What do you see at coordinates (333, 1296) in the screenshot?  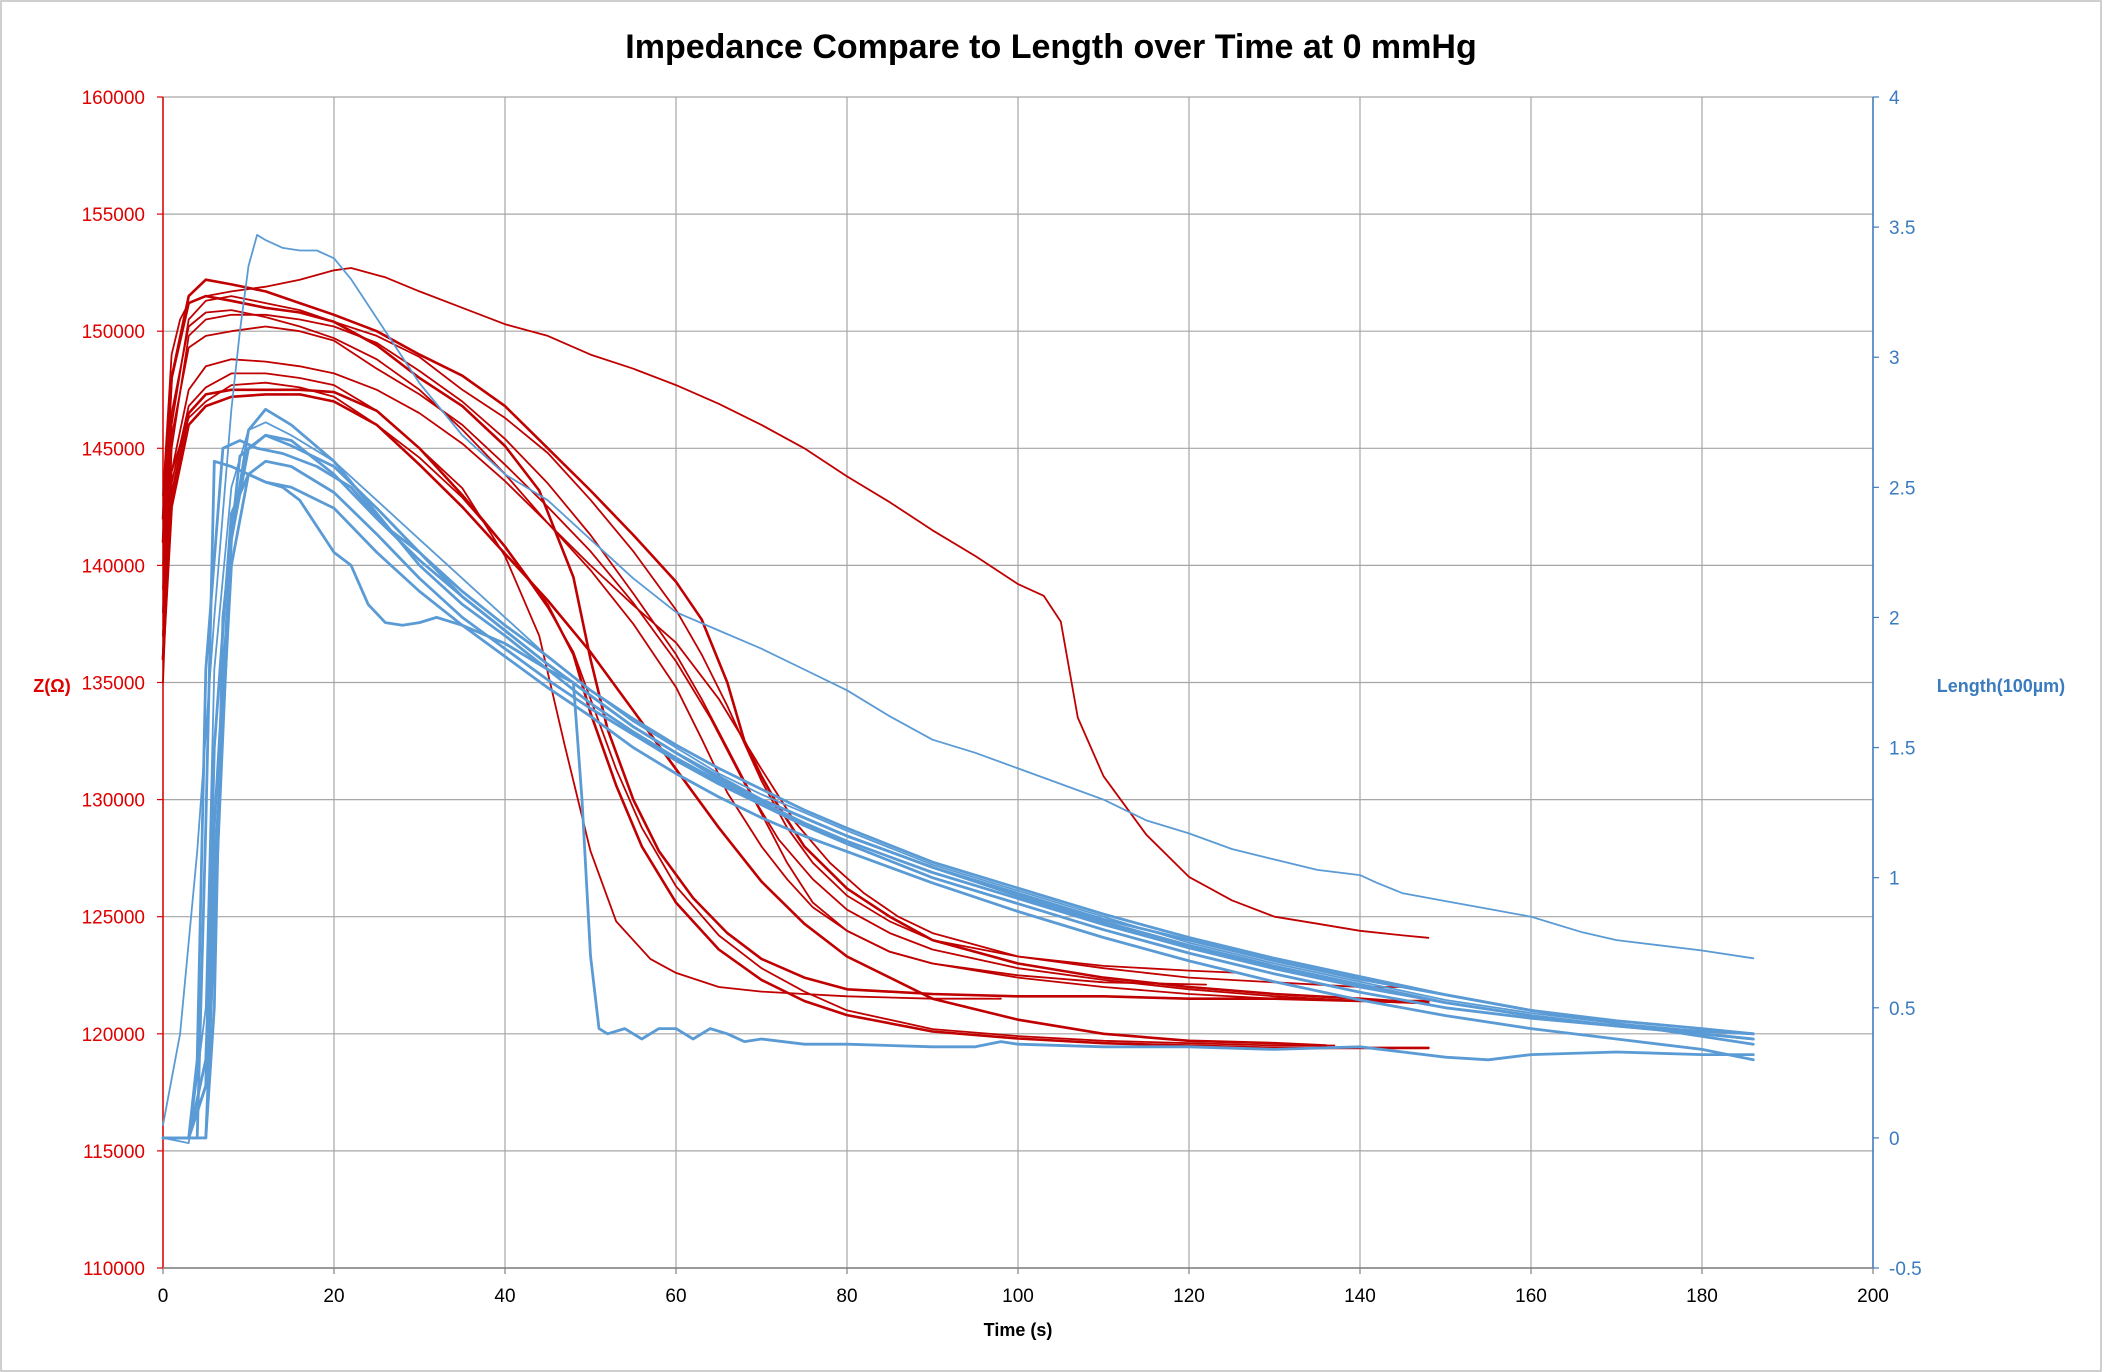 I see `x-tick-label-1: 20` at bounding box center [333, 1296].